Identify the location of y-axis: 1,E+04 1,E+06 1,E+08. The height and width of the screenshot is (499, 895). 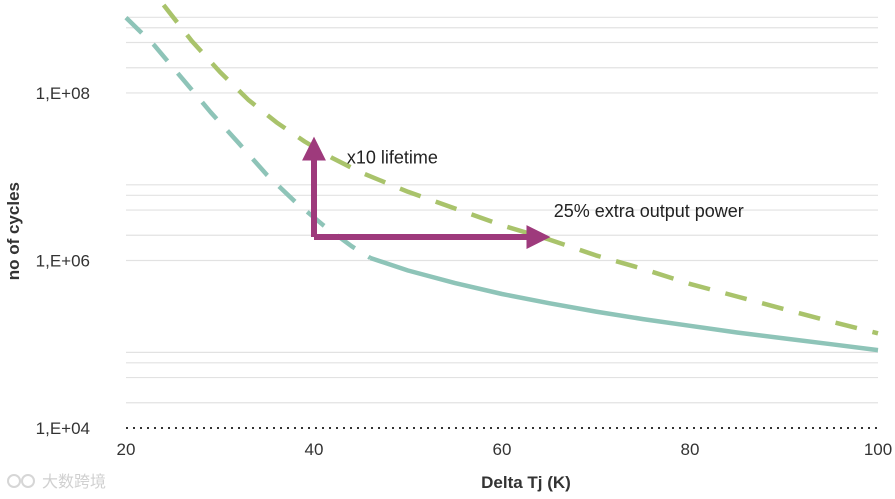
(63, 261).